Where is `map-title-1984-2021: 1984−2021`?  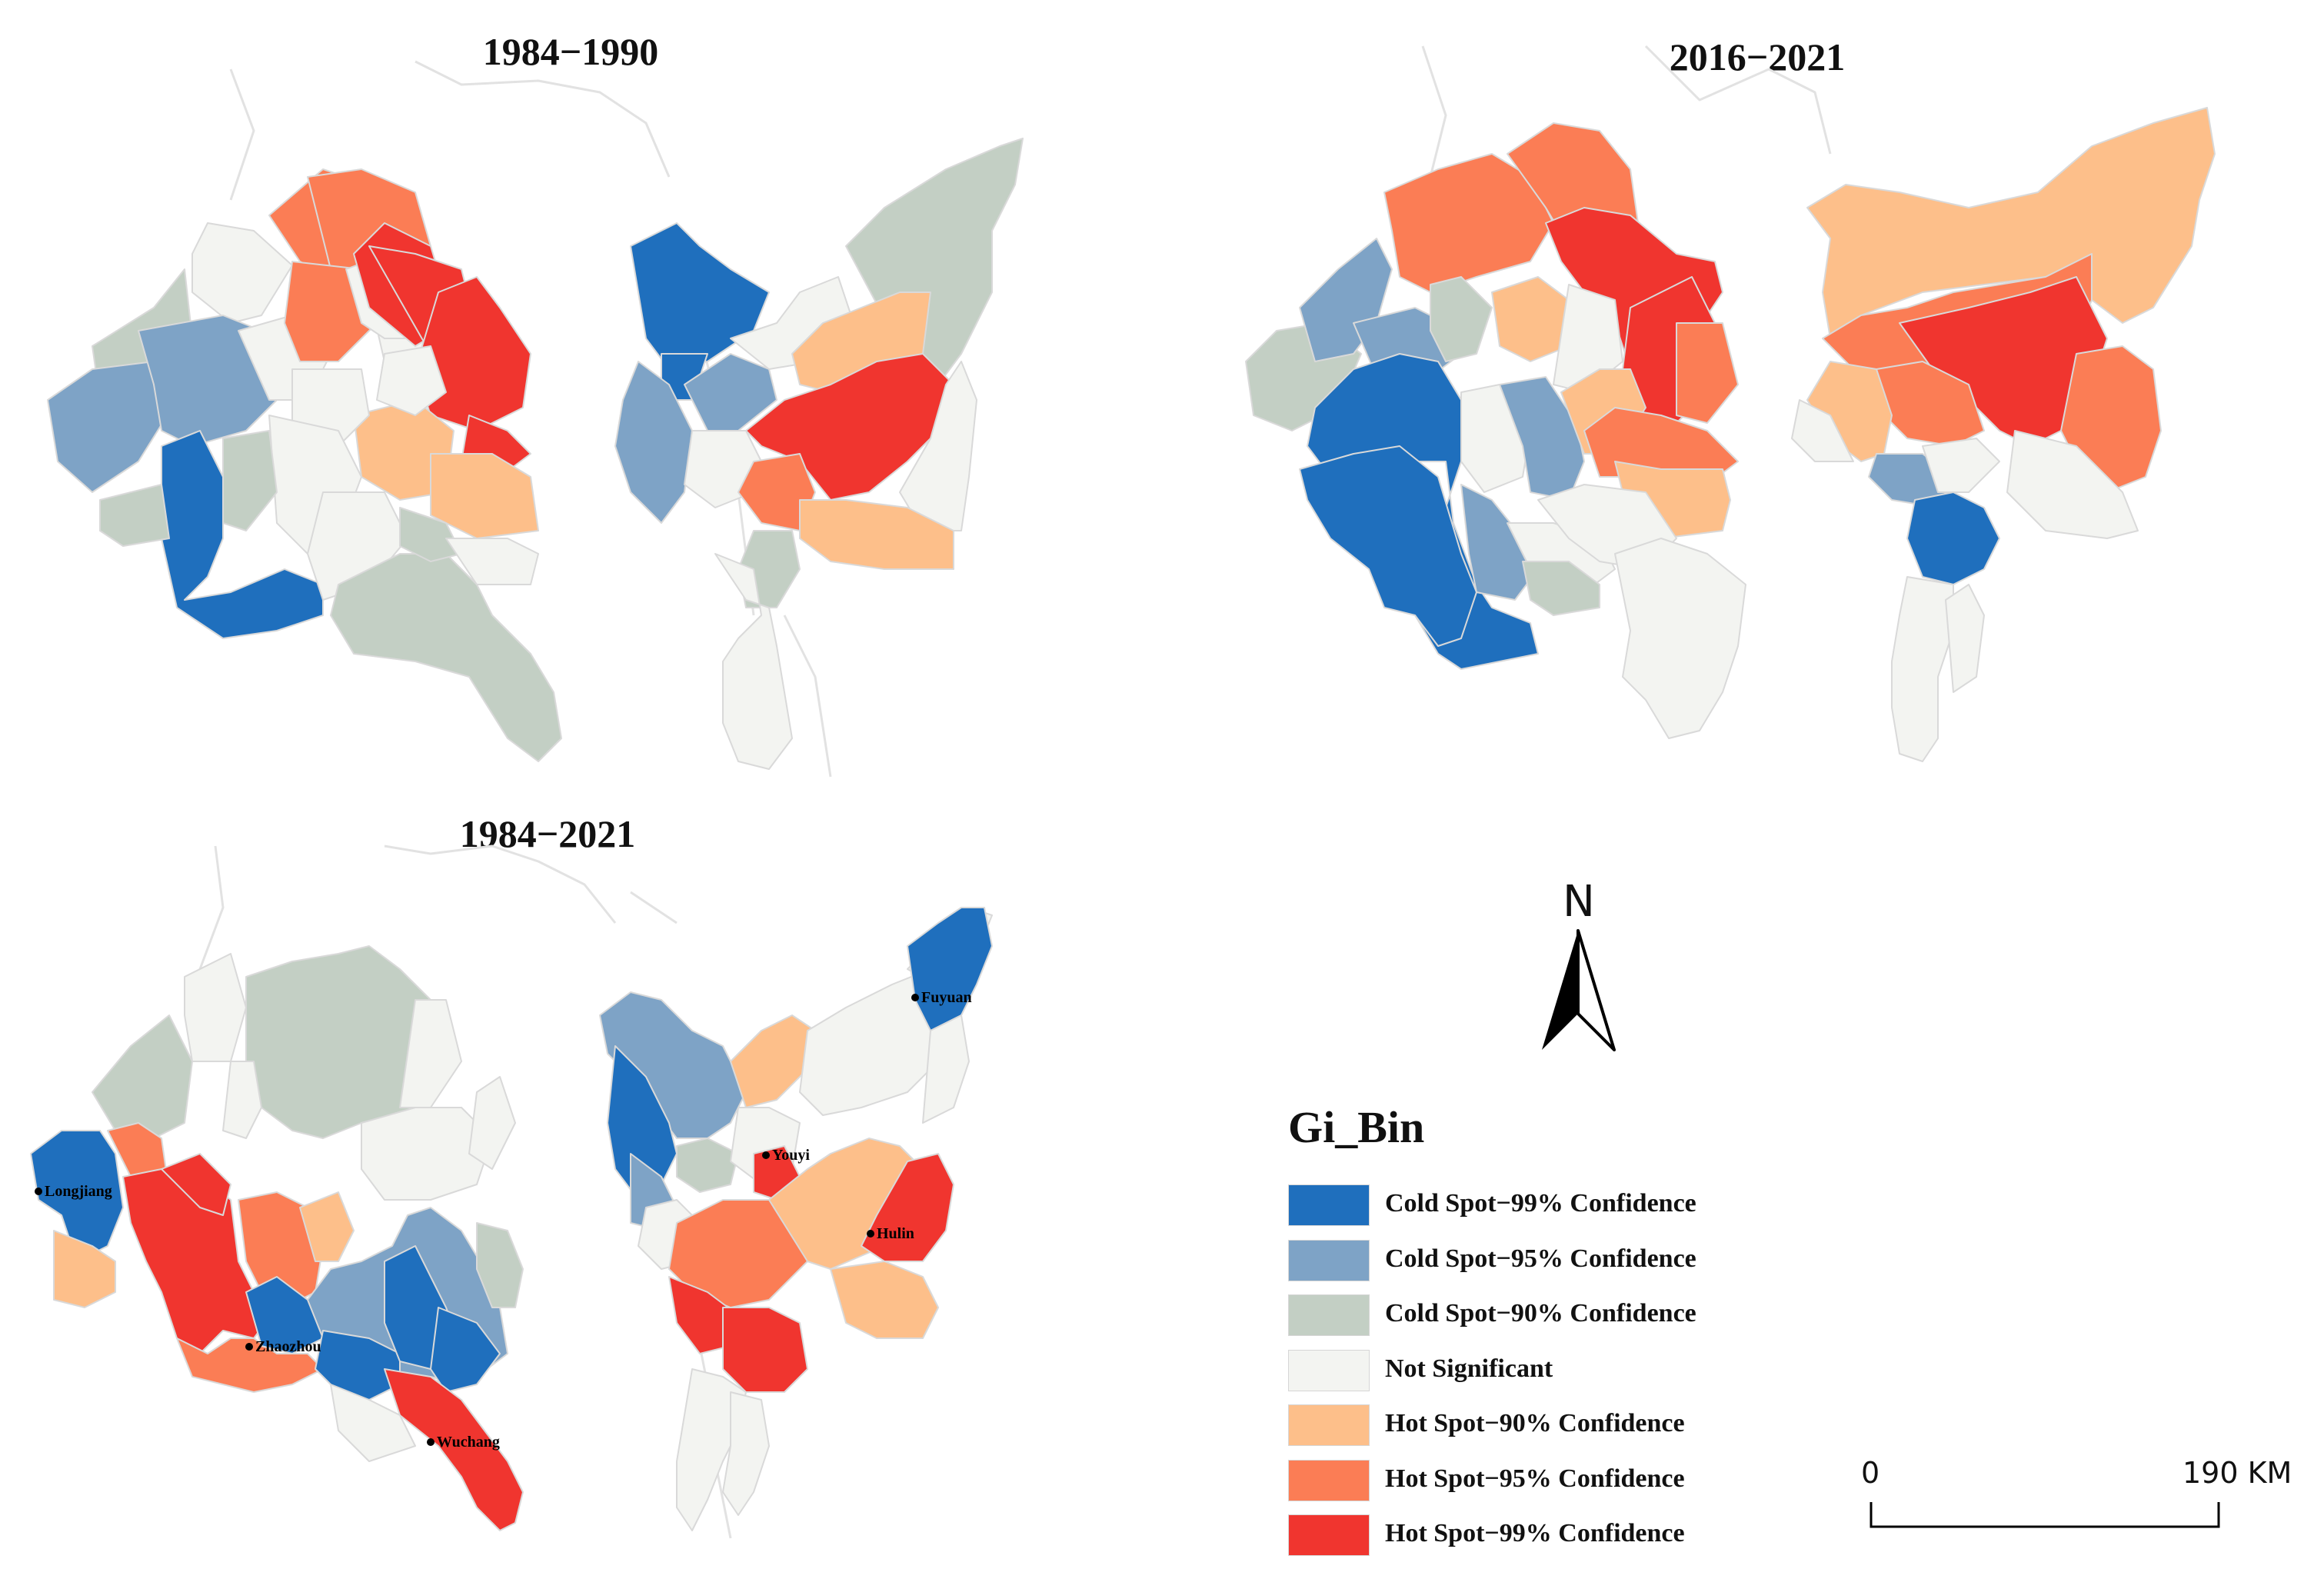 map-title-1984-2021: 1984−2021 is located at coordinates (547, 833).